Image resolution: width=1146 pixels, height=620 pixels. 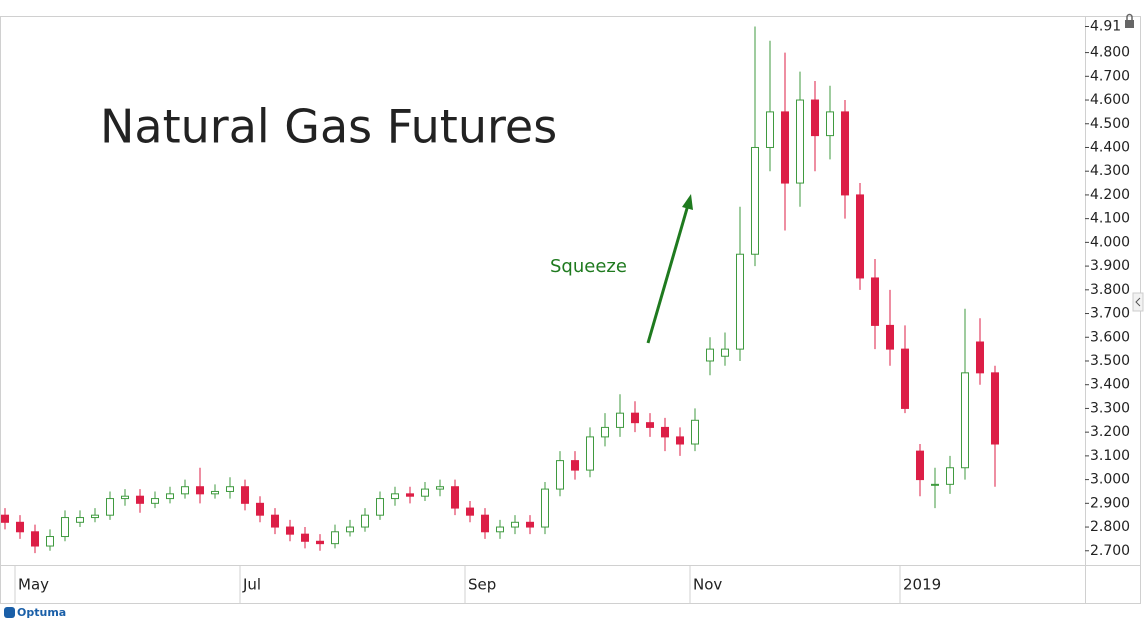 What do you see at coordinates (1110, 147) in the screenshot?
I see `y-tick-label: 4.400` at bounding box center [1110, 147].